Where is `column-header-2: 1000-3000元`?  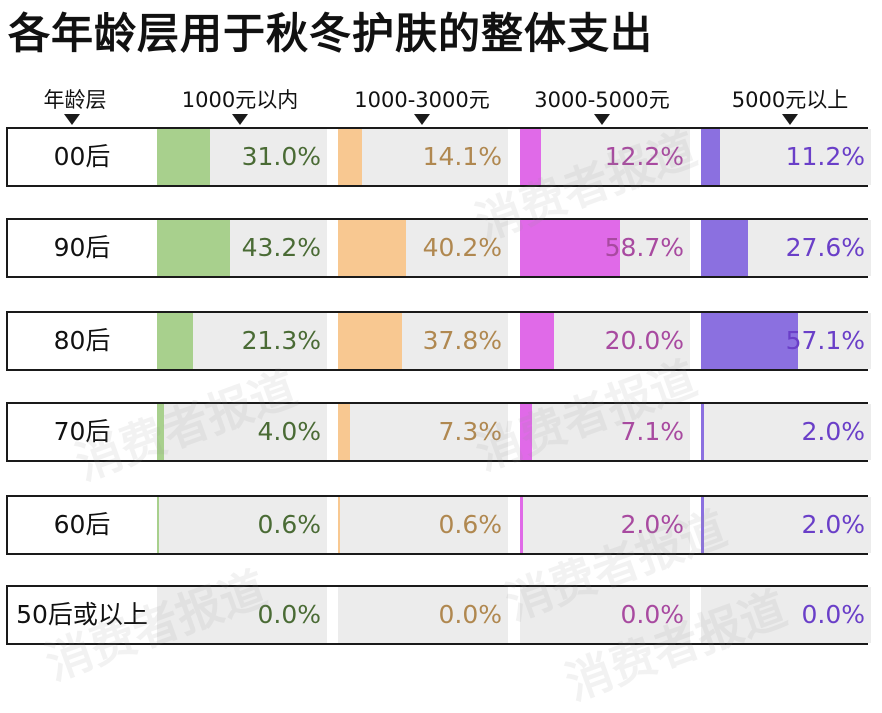 column-header-2: 1000-3000元 is located at coordinates (422, 100).